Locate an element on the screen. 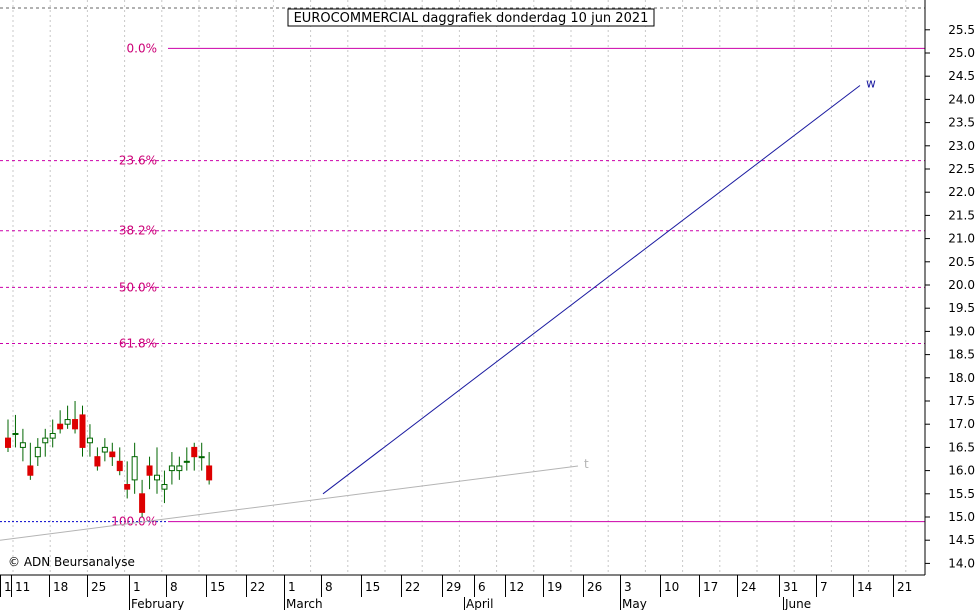  x-tick-label: 18 is located at coordinates (60, 587).